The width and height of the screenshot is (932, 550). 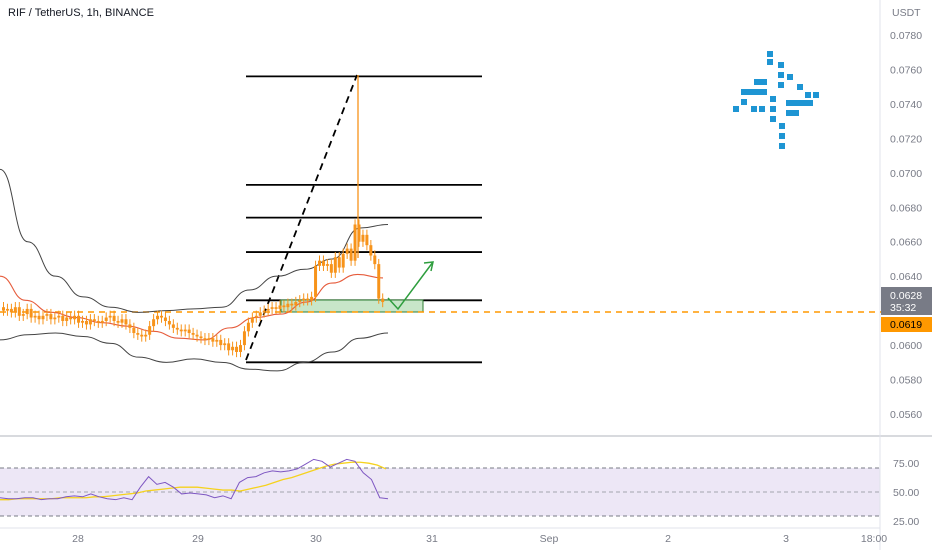 What do you see at coordinates (874, 539) in the screenshot?
I see `time-tick-label: 18:00` at bounding box center [874, 539].